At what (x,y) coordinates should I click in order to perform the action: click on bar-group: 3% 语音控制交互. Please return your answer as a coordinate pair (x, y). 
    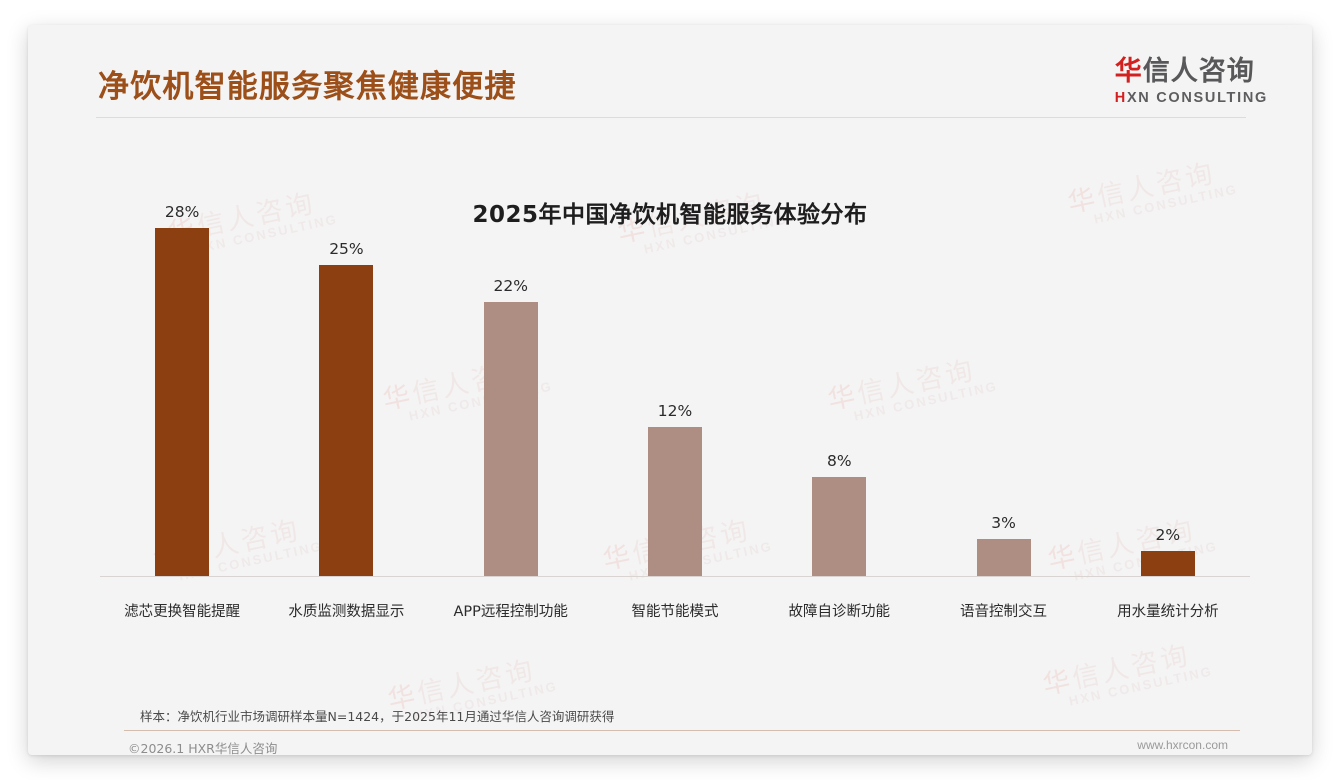
    Looking at the image, I should click on (1003, 398).